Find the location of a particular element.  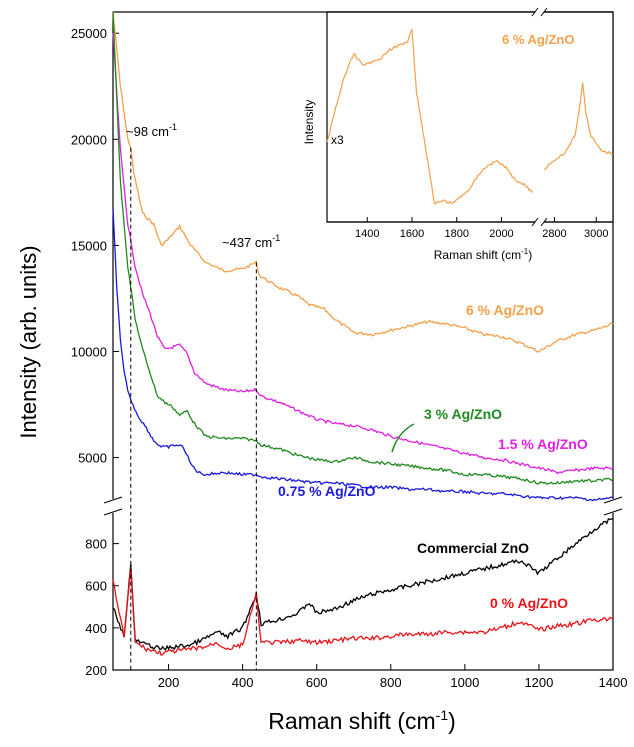

y-tick-label-upper: 15000 is located at coordinates (89, 245).